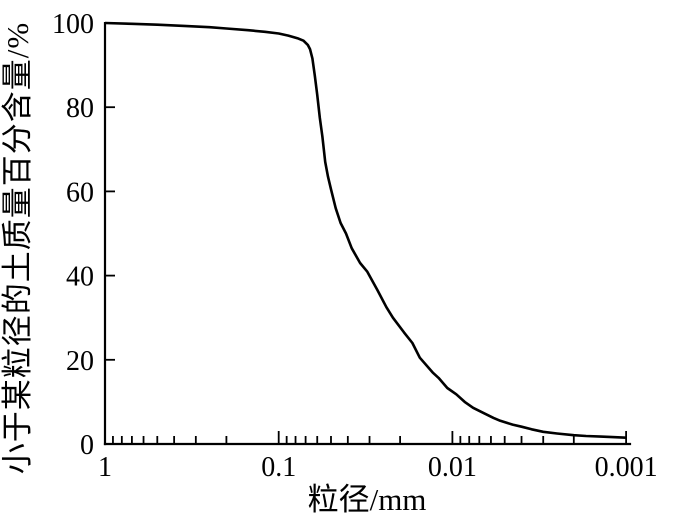 The width and height of the screenshot is (678, 528). What do you see at coordinates (378, 467) in the screenshot?
I see `x-axis-tick-labels: 1 0.1 0.01 0.001` at bounding box center [378, 467].